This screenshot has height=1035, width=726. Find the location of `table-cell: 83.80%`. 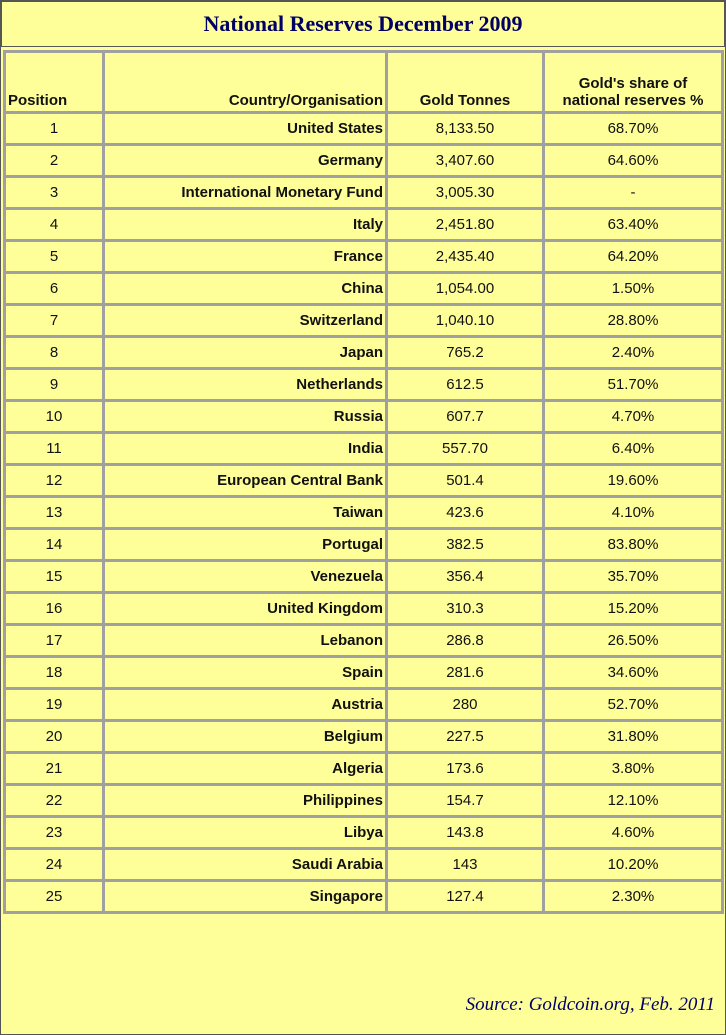

table-cell: 83.80% is located at coordinates (633, 544).